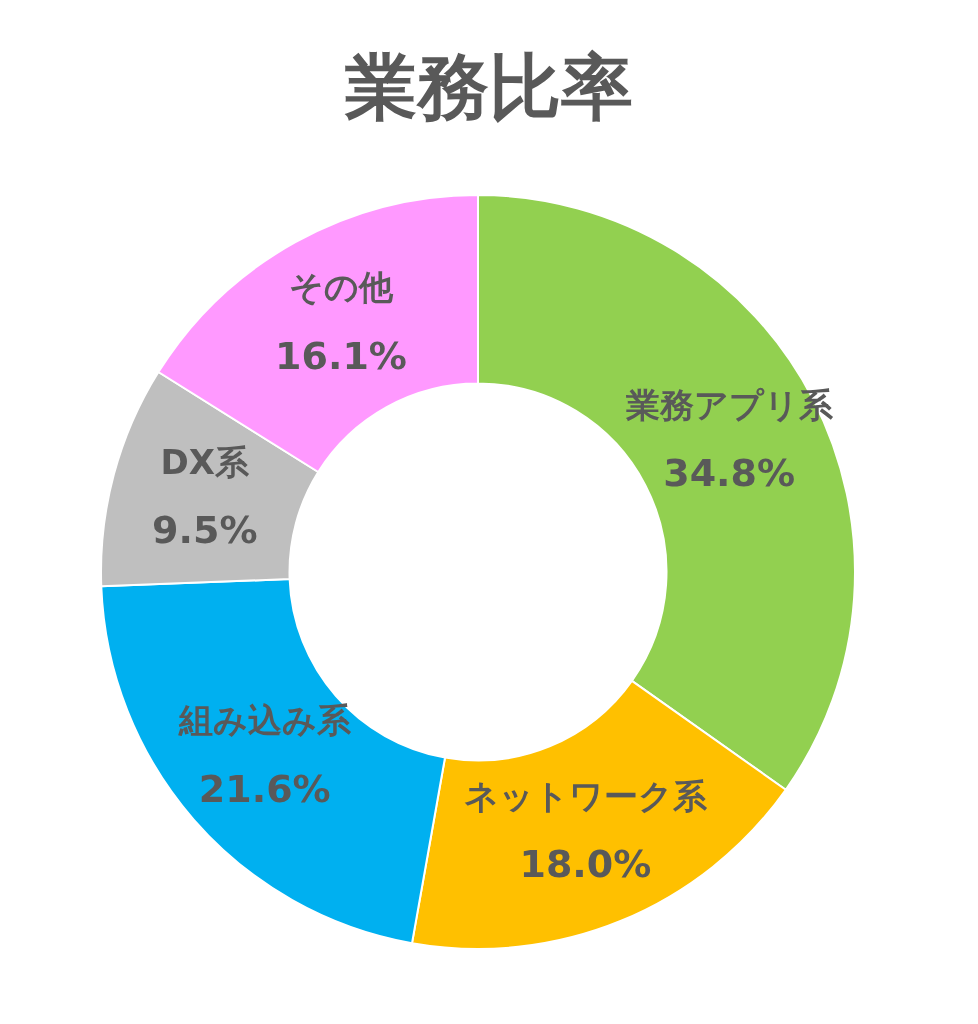 The width and height of the screenshot is (978, 1024). What do you see at coordinates (585, 864) in the screenshot?
I see `data-label: 18.0%` at bounding box center [585, 864].